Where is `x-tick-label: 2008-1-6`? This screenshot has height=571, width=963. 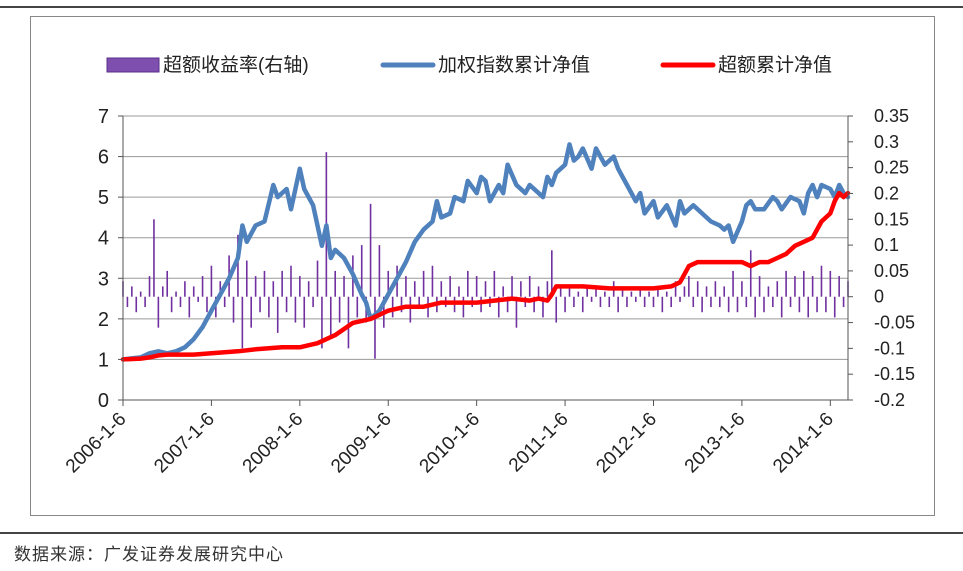 x-tick-label: 2008-1-6 is located at coordinates (273, 443).